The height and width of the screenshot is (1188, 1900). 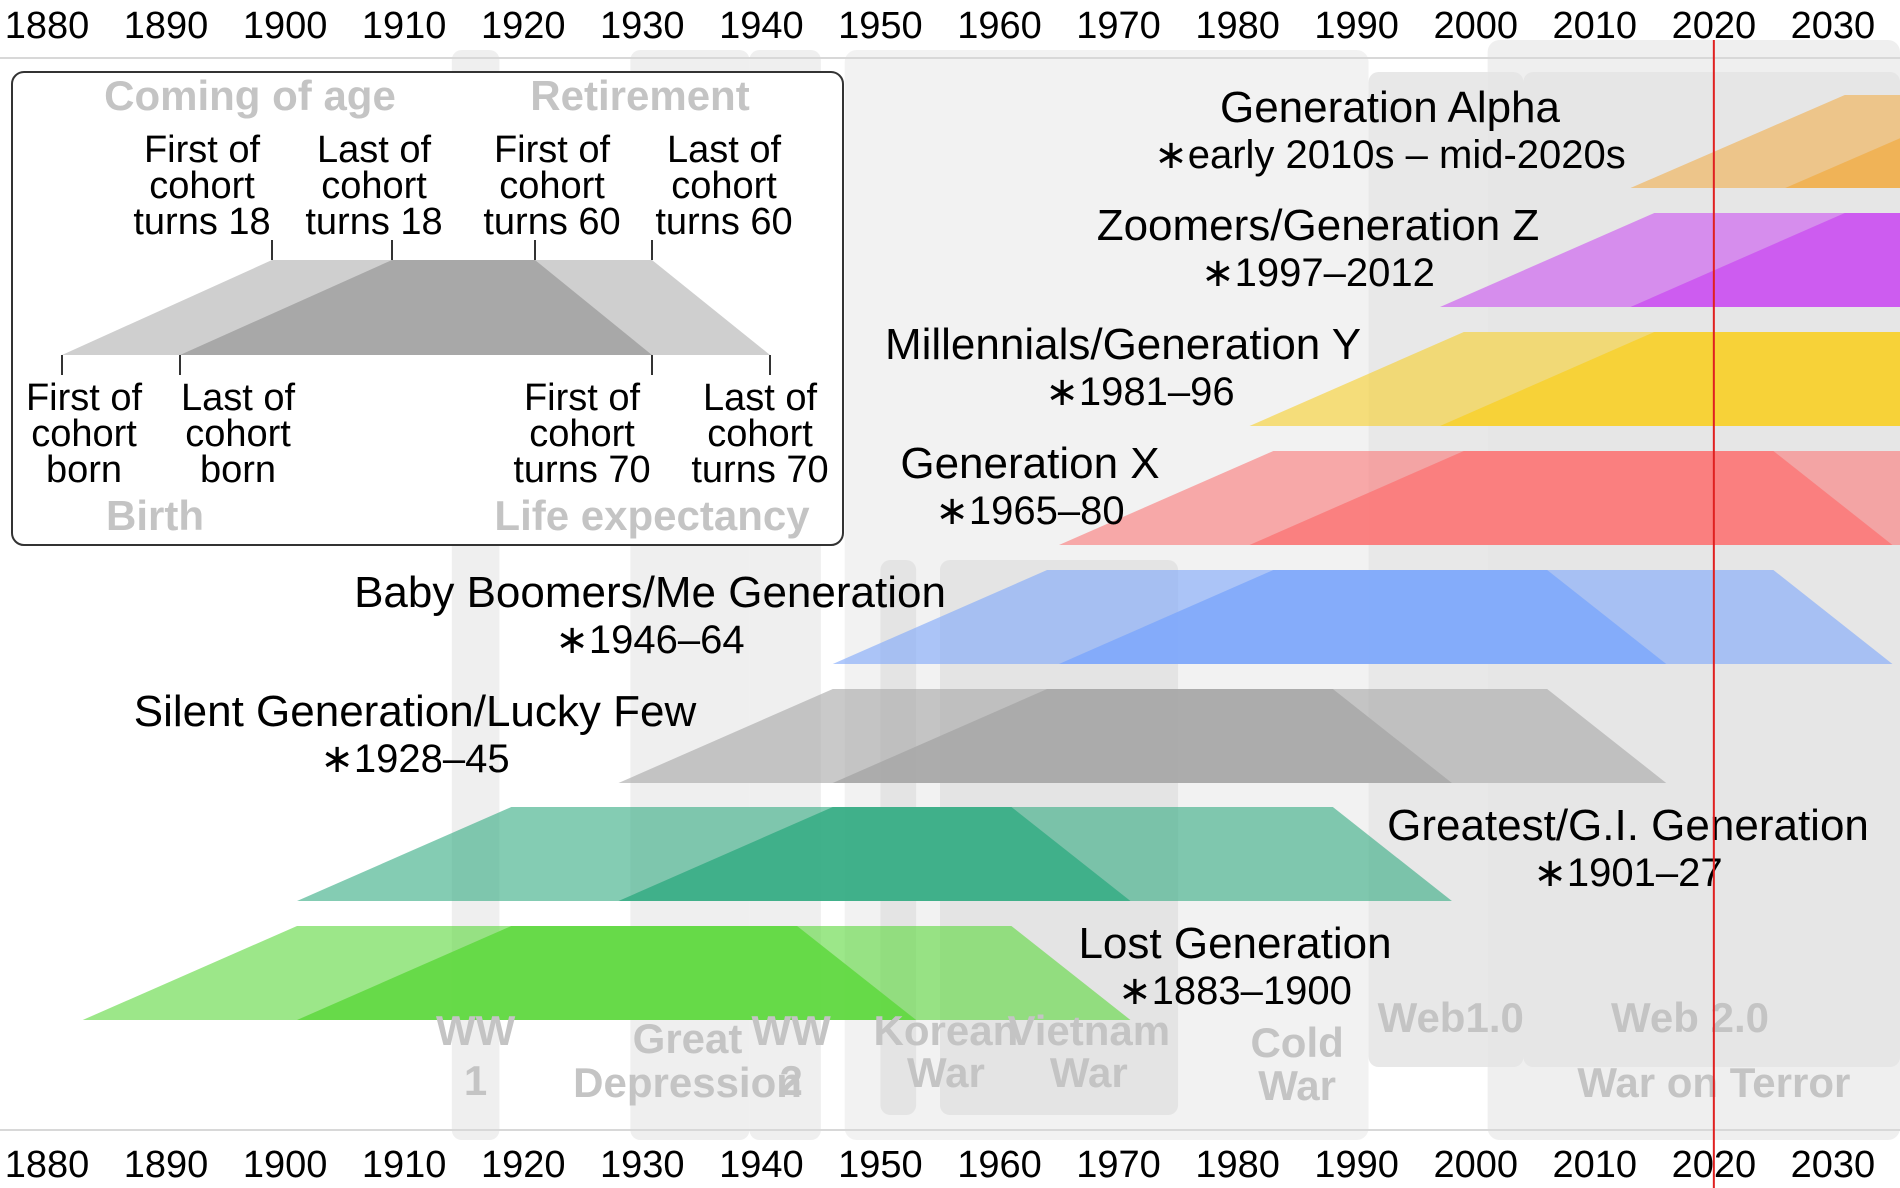 I want to click on generation-name-greatest-generation: Greatest/G.I. Generation, so click(x=1628, y=825).